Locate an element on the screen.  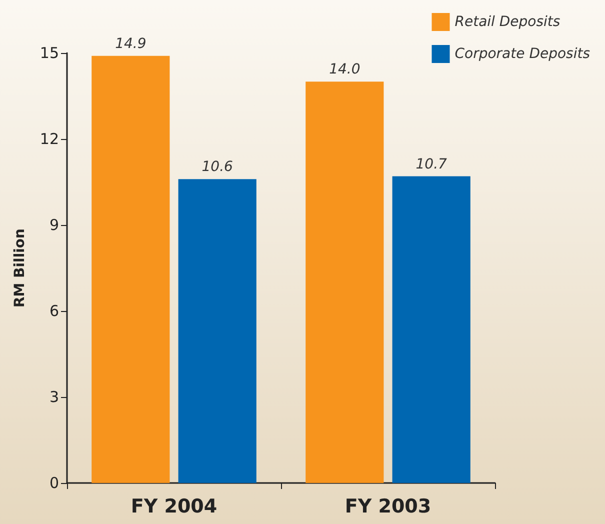
data-label: 14.0 is located at coordinates (344, 70).